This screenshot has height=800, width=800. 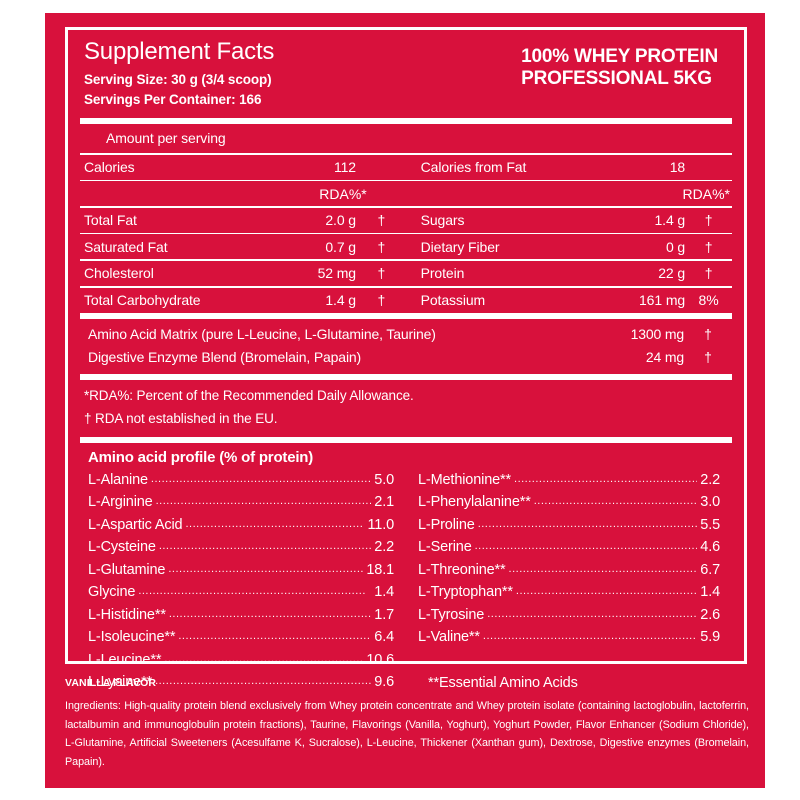 I want to click on dagger-note: † RDA not established in the EU., so click(x=181, y=419).